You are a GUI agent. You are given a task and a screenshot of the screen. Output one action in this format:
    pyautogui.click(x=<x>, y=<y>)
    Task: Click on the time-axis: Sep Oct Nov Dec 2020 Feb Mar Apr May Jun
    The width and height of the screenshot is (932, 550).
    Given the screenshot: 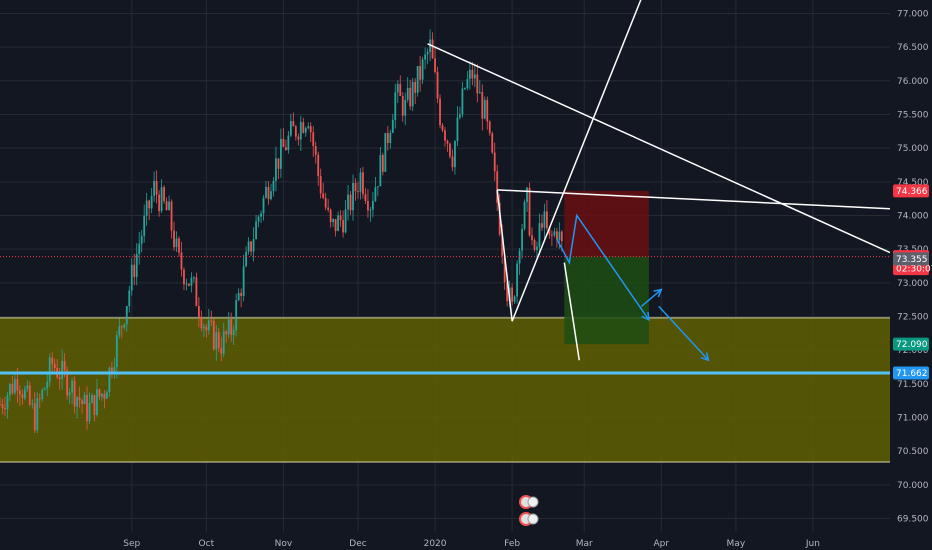 What is the action you would take?
    pyautogui.click(x=471, y=544)
    